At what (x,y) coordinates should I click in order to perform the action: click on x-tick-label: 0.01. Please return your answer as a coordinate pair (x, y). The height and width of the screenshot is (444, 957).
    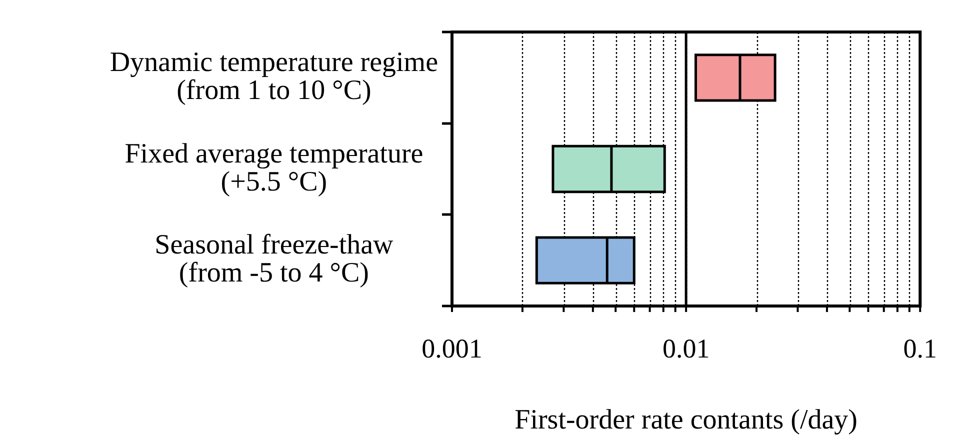
    Looking at the image, I should click on (686, 348).